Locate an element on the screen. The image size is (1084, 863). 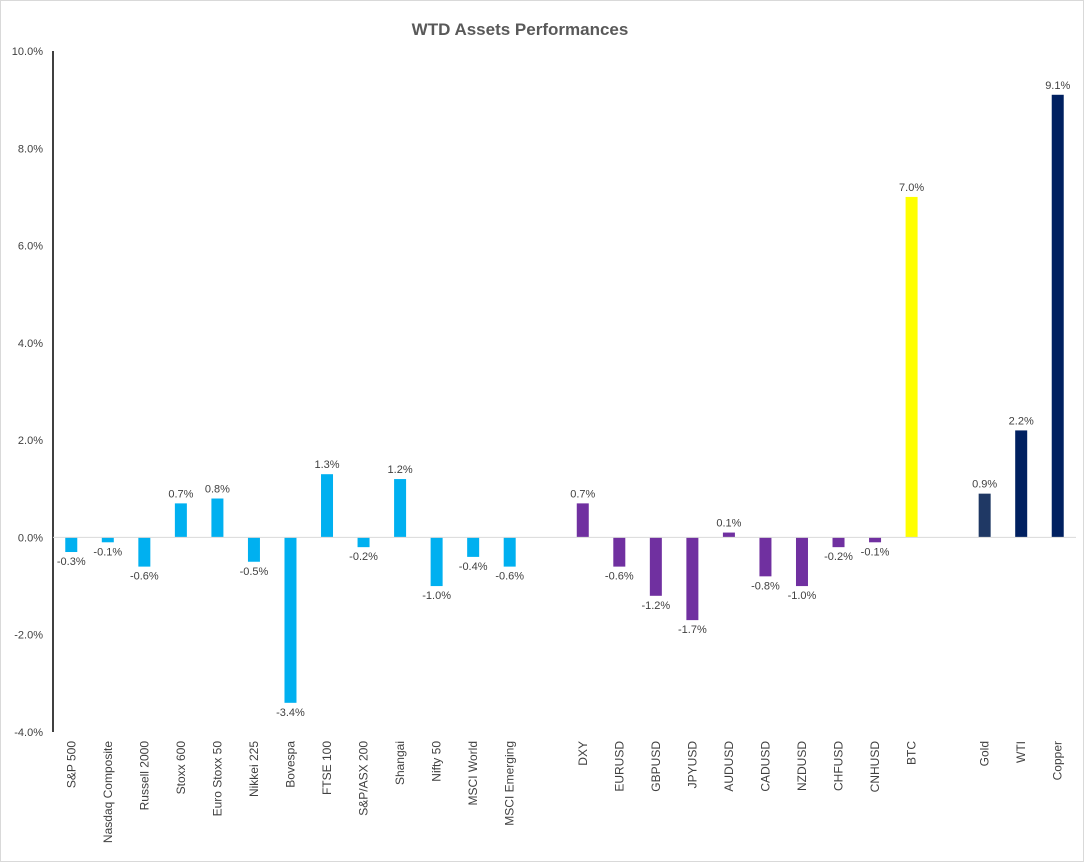
y-tick-label: 2.0% is located at coordinates (30, 441).